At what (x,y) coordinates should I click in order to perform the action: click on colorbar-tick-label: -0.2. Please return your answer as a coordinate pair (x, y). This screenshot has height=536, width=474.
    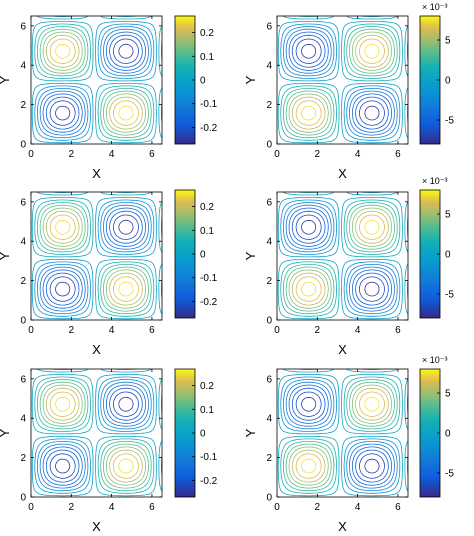
    Looking at the image, I should click on (209, 302).